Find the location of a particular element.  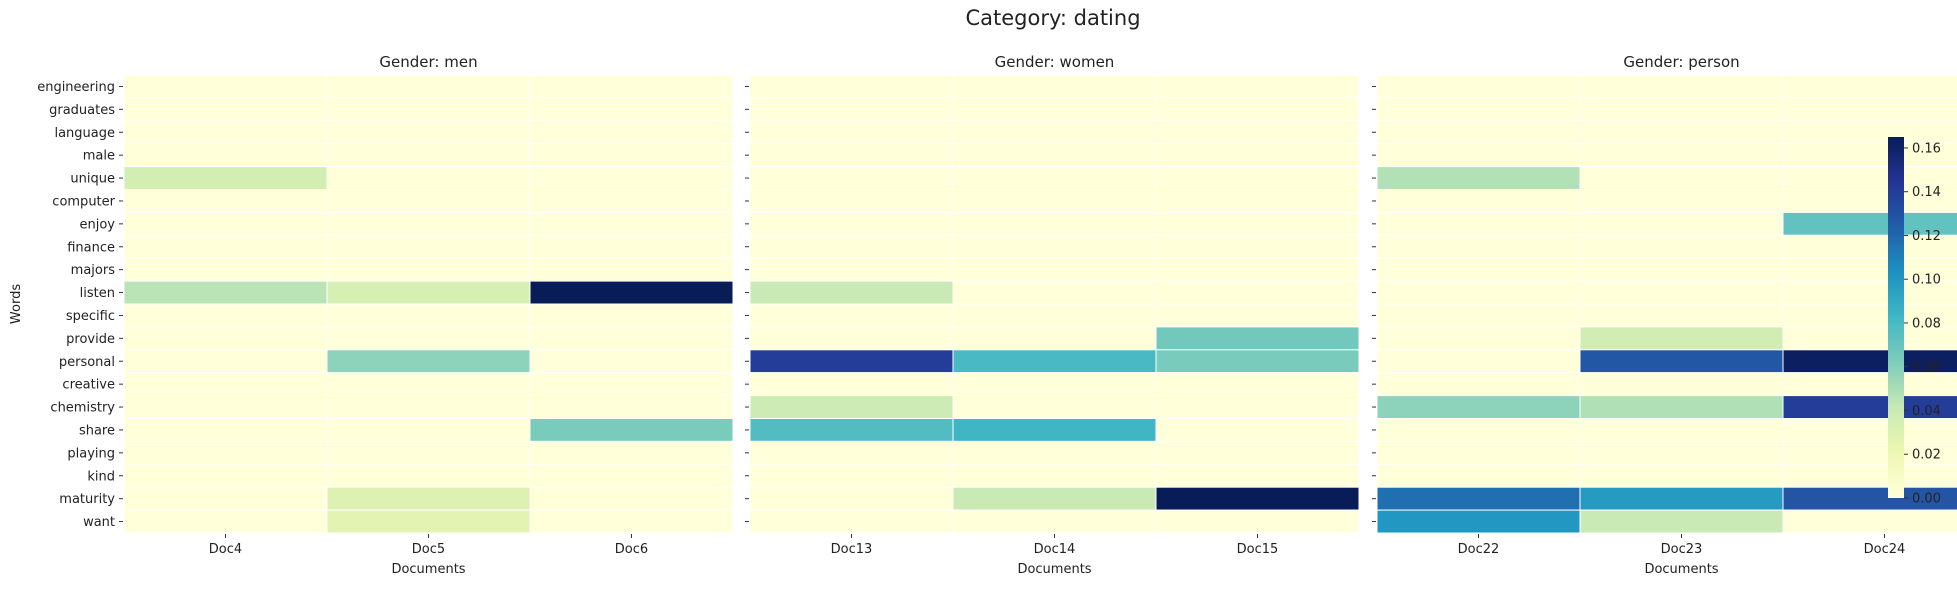

y-tick-label: language is located at coordinates (84, 133).